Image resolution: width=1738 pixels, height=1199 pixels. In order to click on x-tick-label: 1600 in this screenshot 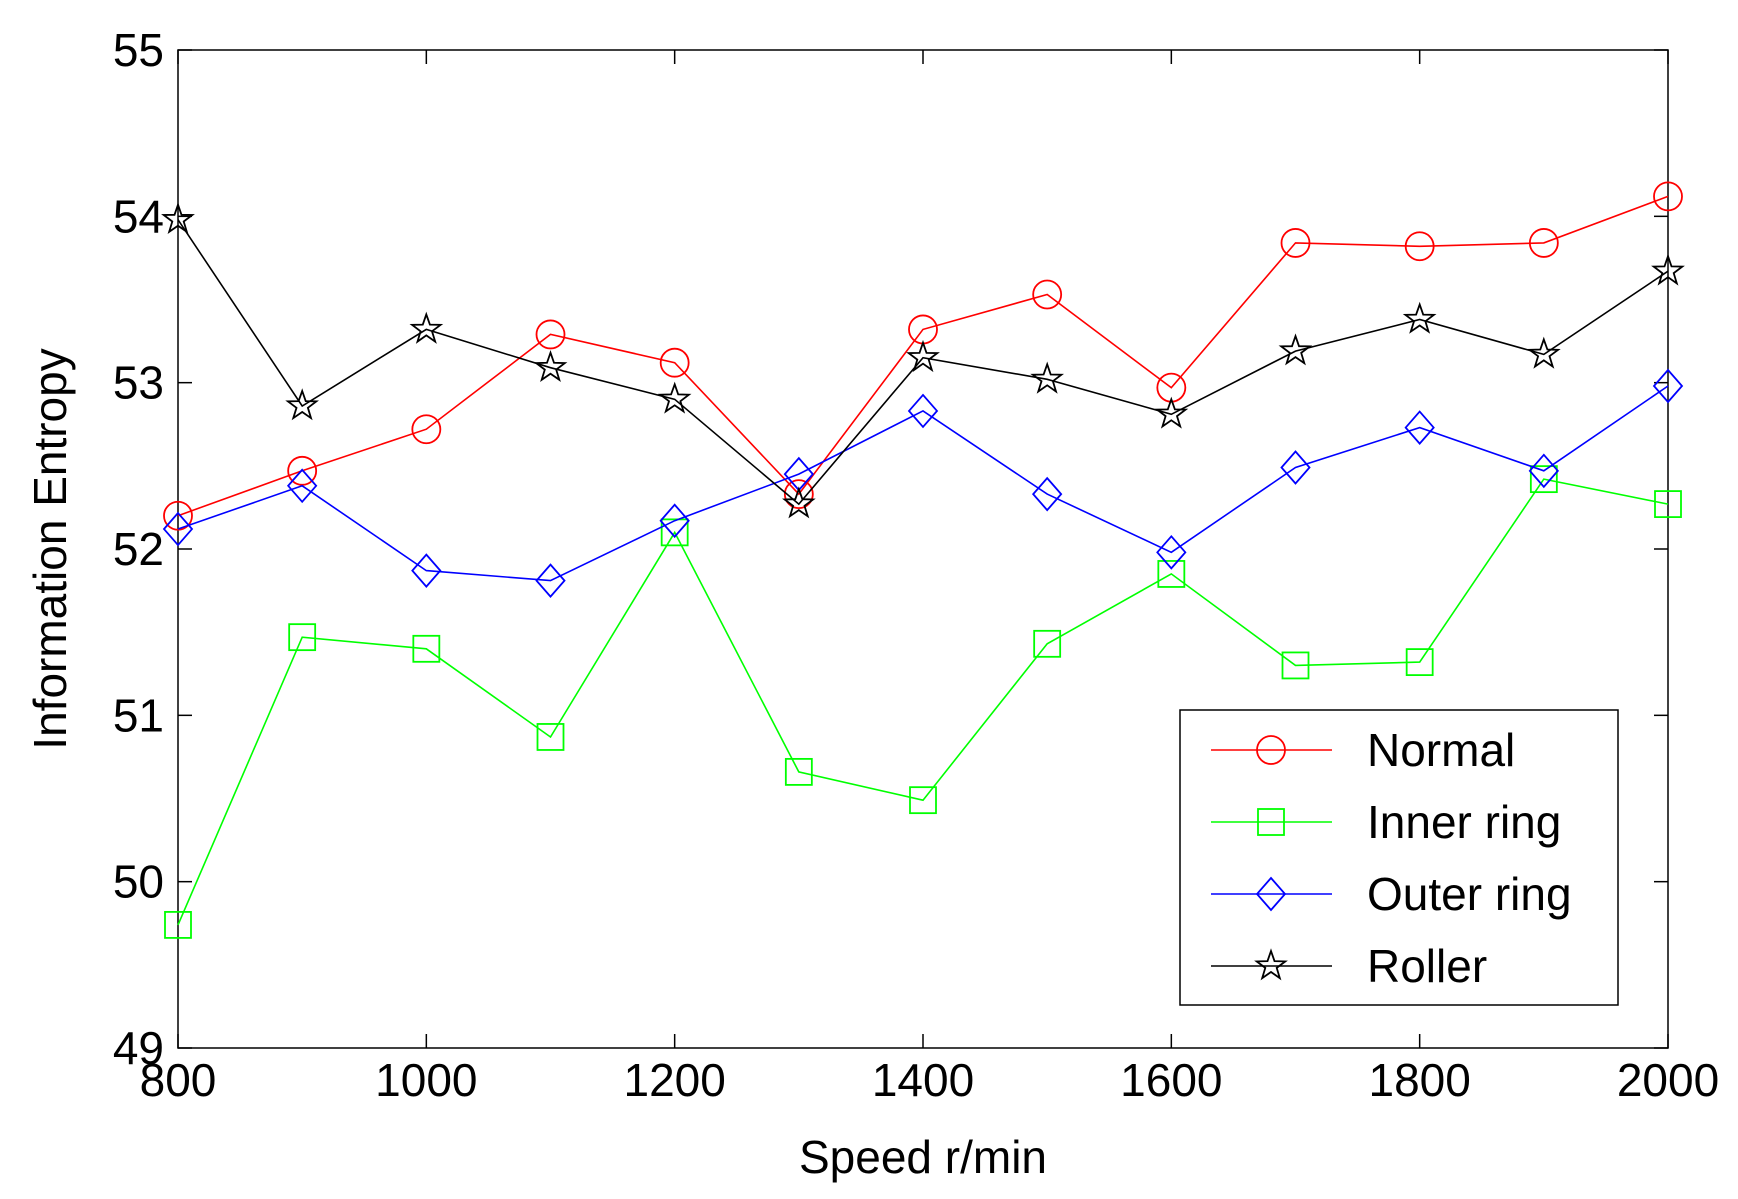, I will do `click(1171, 1080)`.